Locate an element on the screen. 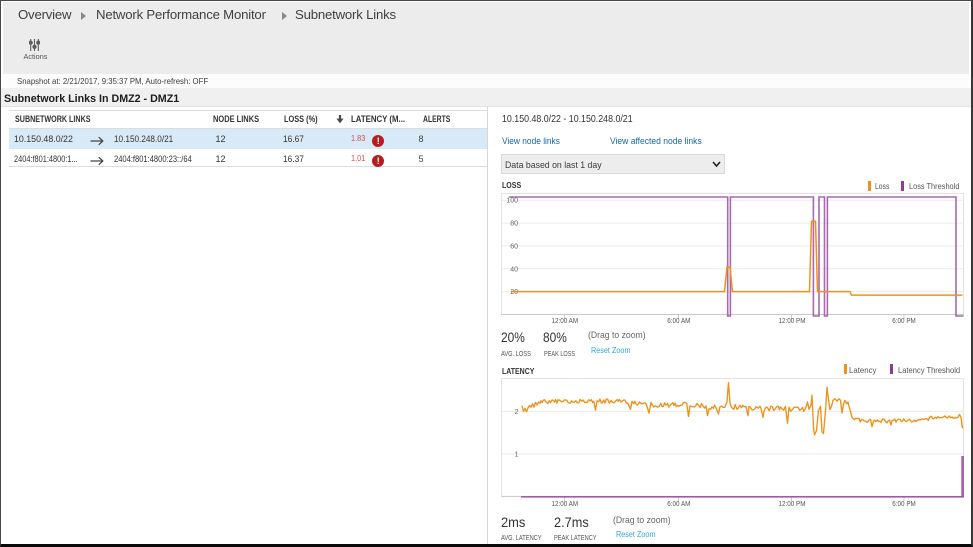 Image resolution: width=973 pixels, height=547 pixels. svg-text: 40 is located at coordinates (514, 269).